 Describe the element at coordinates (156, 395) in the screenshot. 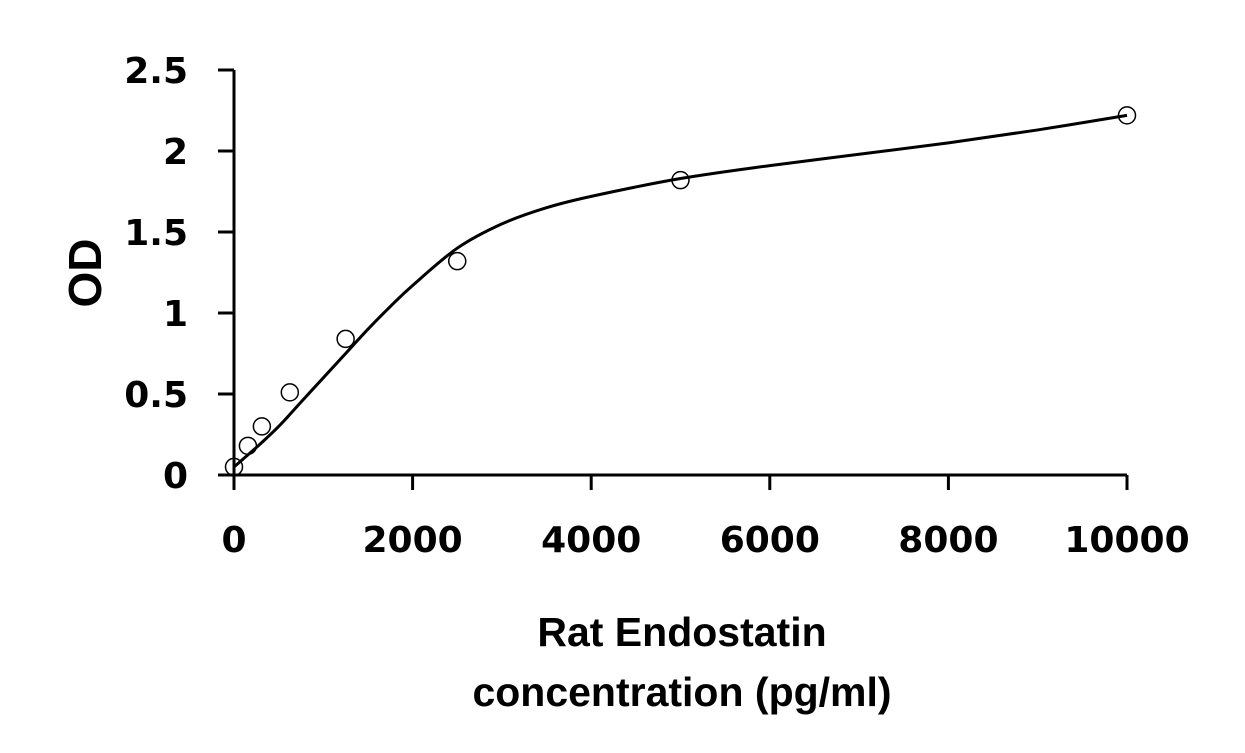

I see `y-tick-label: 0.5` at that location.